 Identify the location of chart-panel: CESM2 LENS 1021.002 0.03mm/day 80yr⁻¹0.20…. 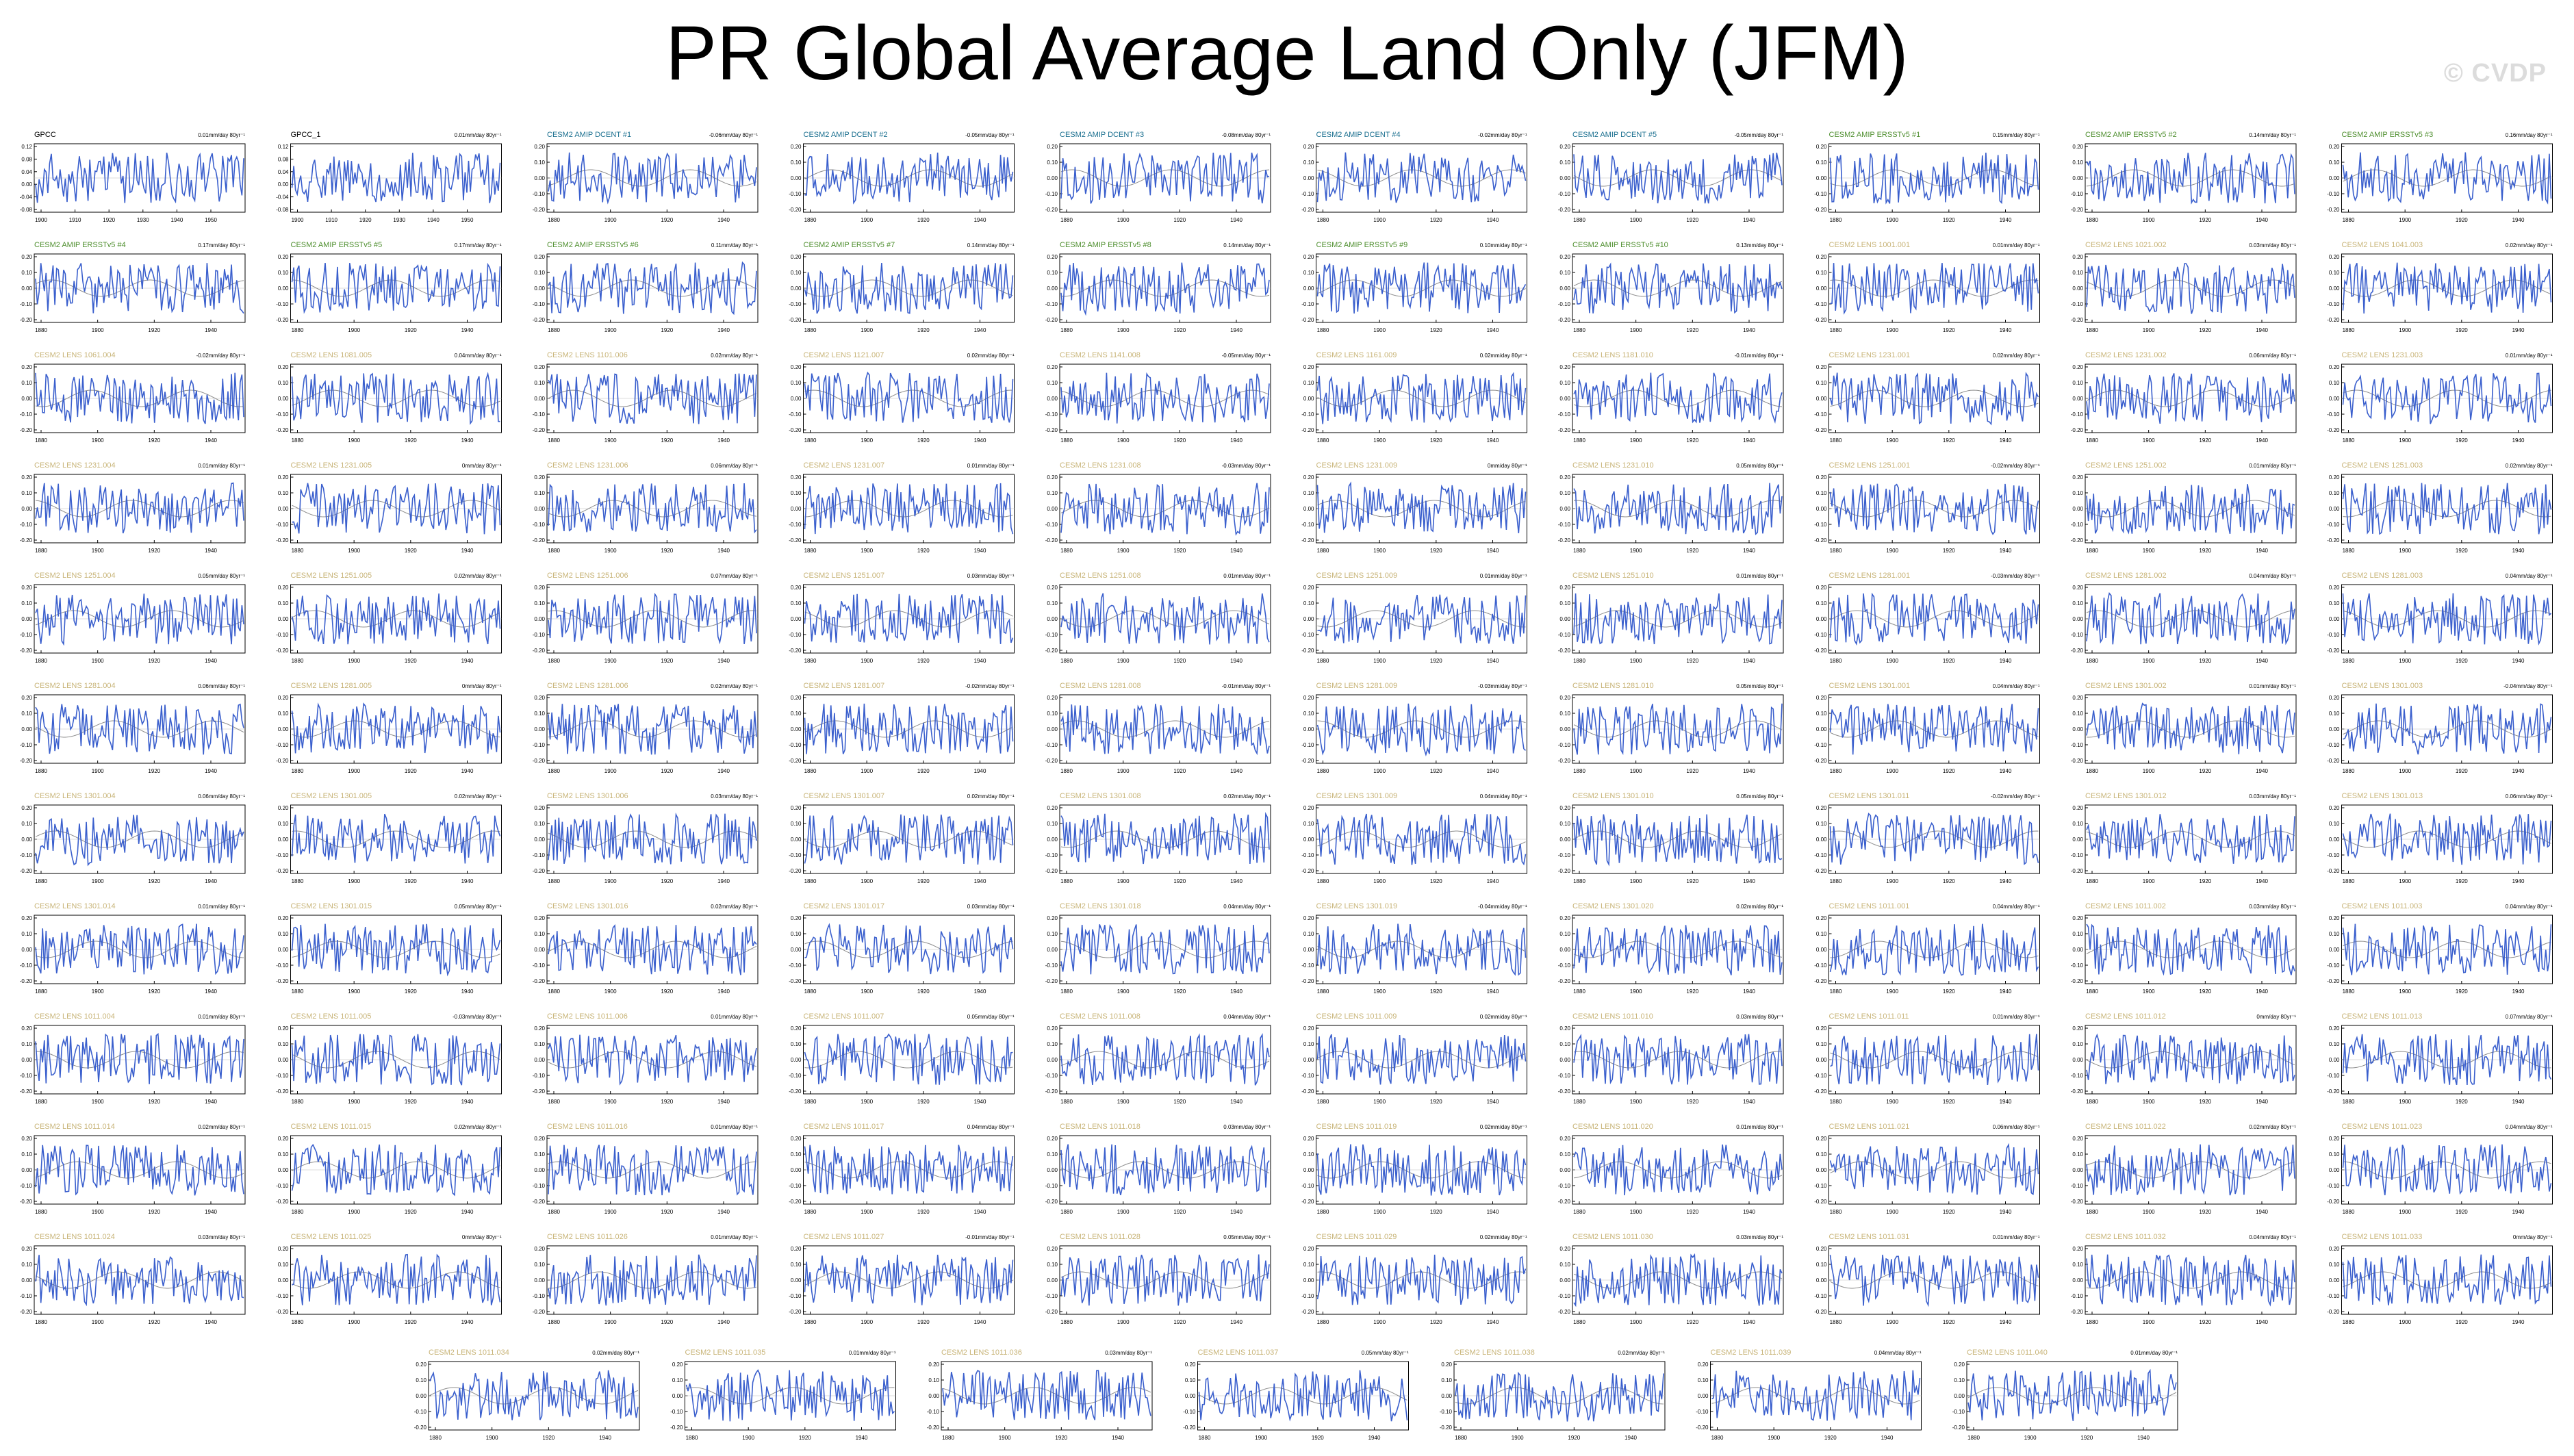
(2184, 287).